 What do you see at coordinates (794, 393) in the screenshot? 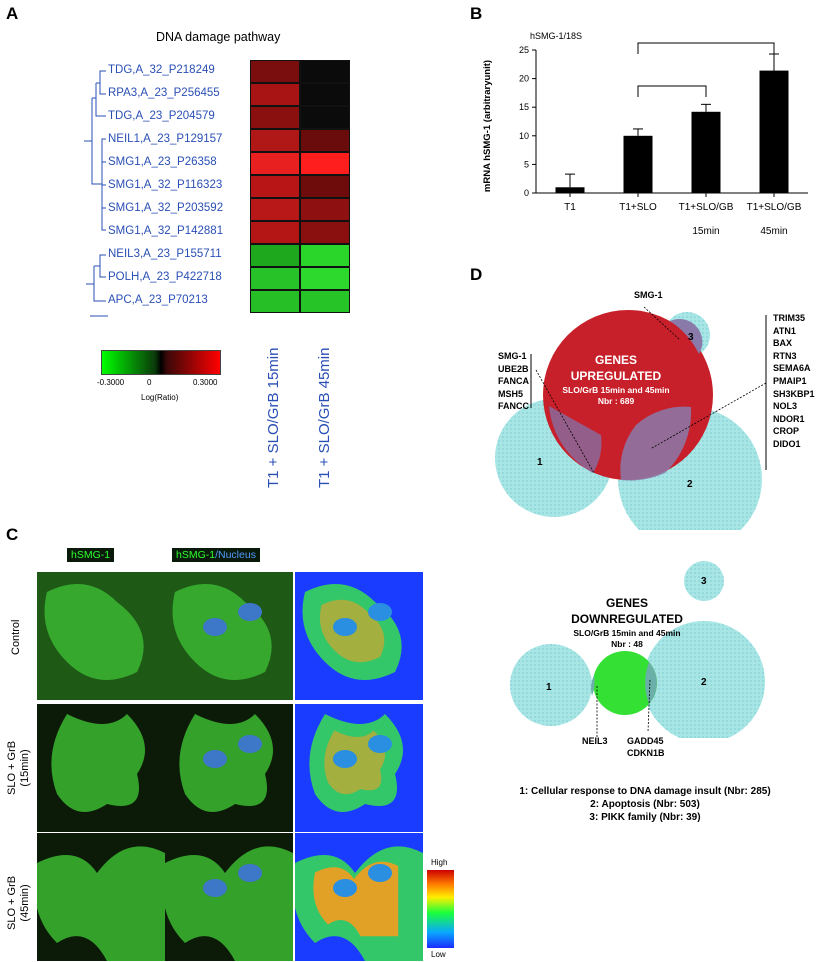
I see `gene-list-item: SH3KBP1` at bounding box center [794, 393].